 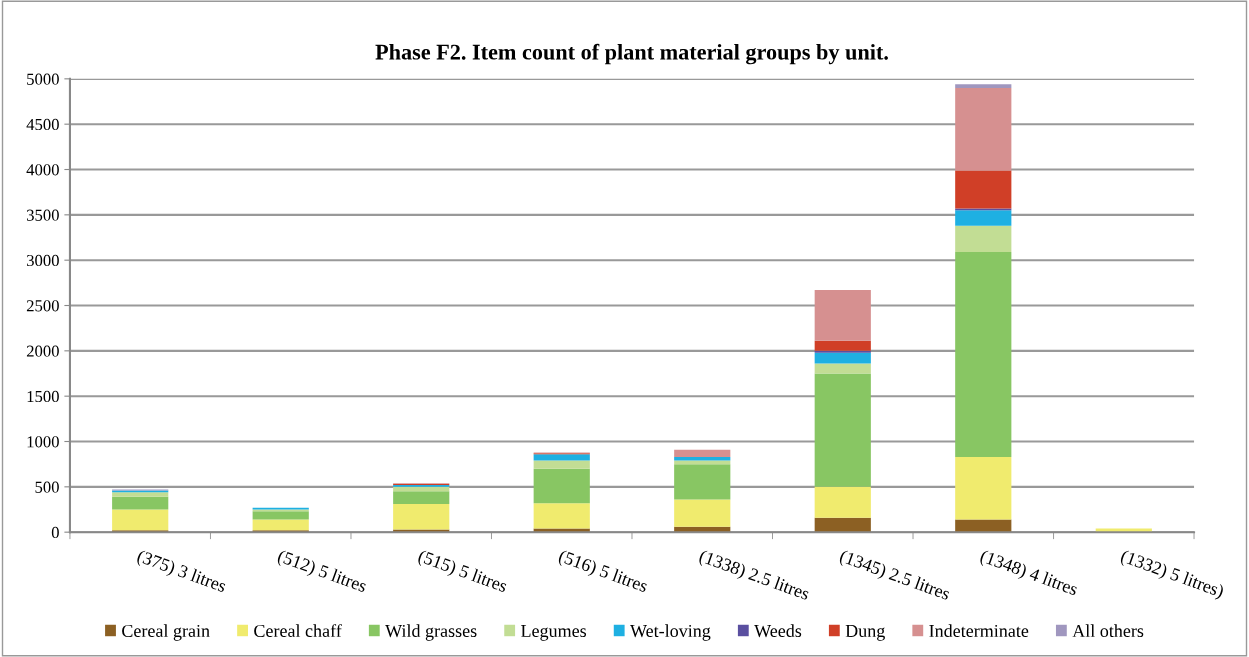 I want to click on y-tick-label: 2500, so click(x=42, y=306).